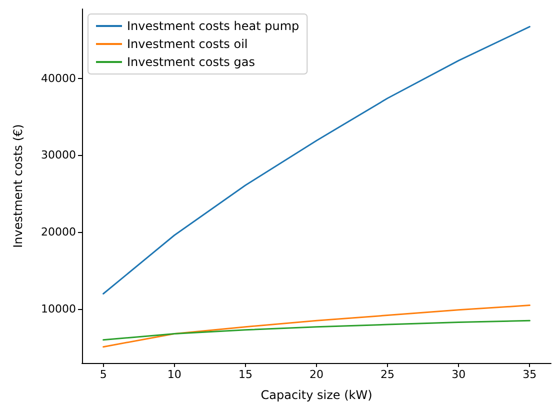 The image size is (553, 406). What do you see at coordinates (316, 395) in the screenshot?
I see `x-axis-title: Capacity size (kW)` at bounding box center [316, 395].